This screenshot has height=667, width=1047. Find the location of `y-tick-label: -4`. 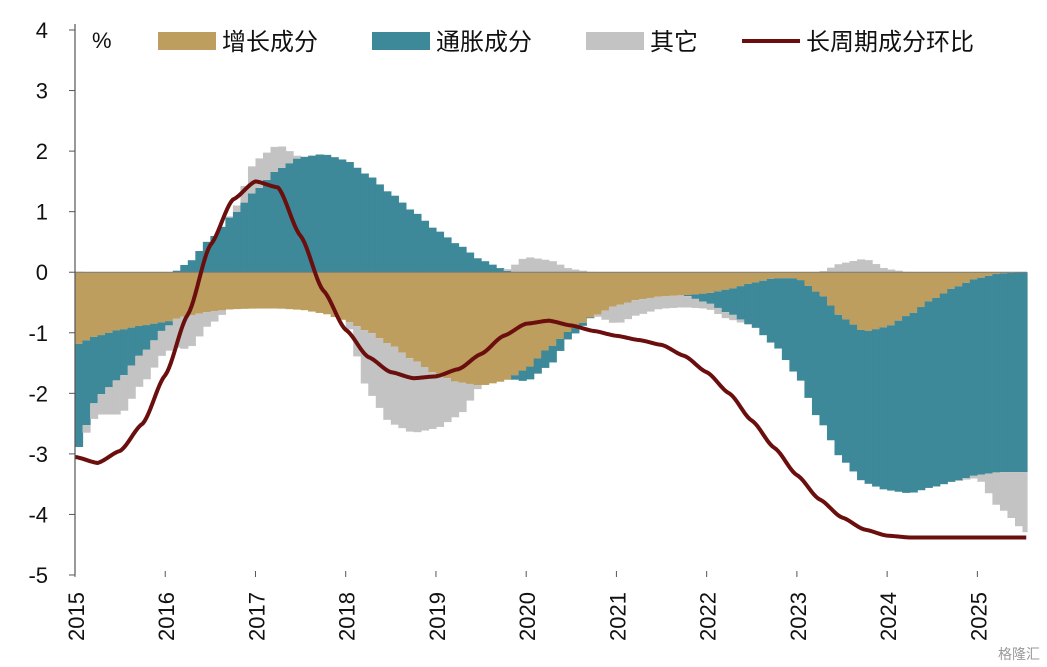

y-tick-label: -4 is located at coordinates (38, 514).